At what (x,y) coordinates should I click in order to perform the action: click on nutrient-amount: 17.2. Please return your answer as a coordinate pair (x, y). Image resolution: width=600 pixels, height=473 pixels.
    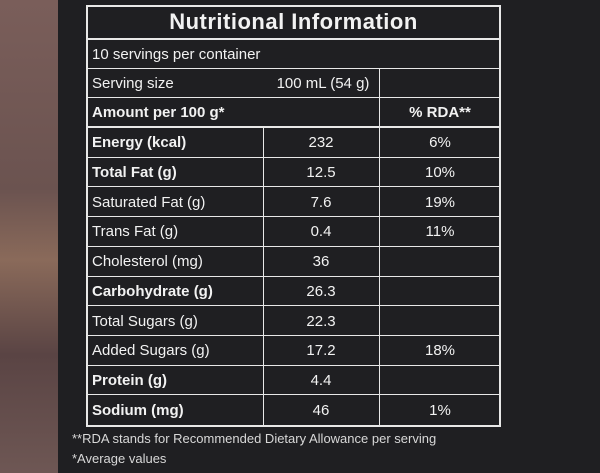
    Looking at the image, I should click on (321, 351).